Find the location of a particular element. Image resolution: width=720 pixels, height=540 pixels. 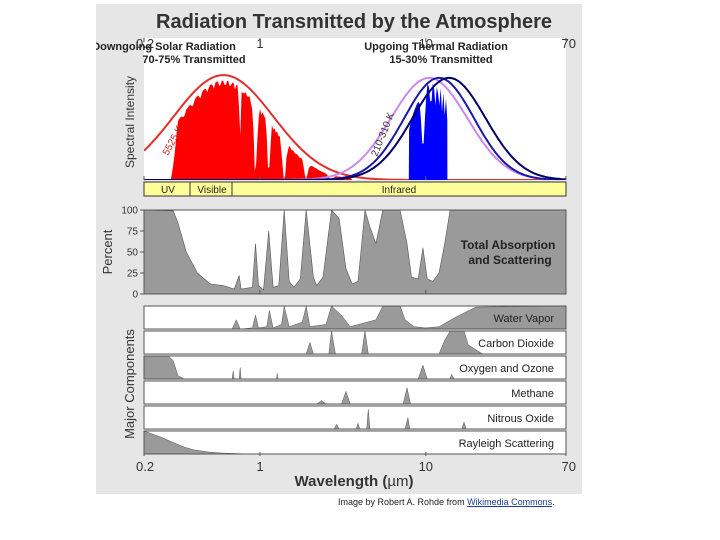

band-label-uv: UV is located at coordinates (168, 190).